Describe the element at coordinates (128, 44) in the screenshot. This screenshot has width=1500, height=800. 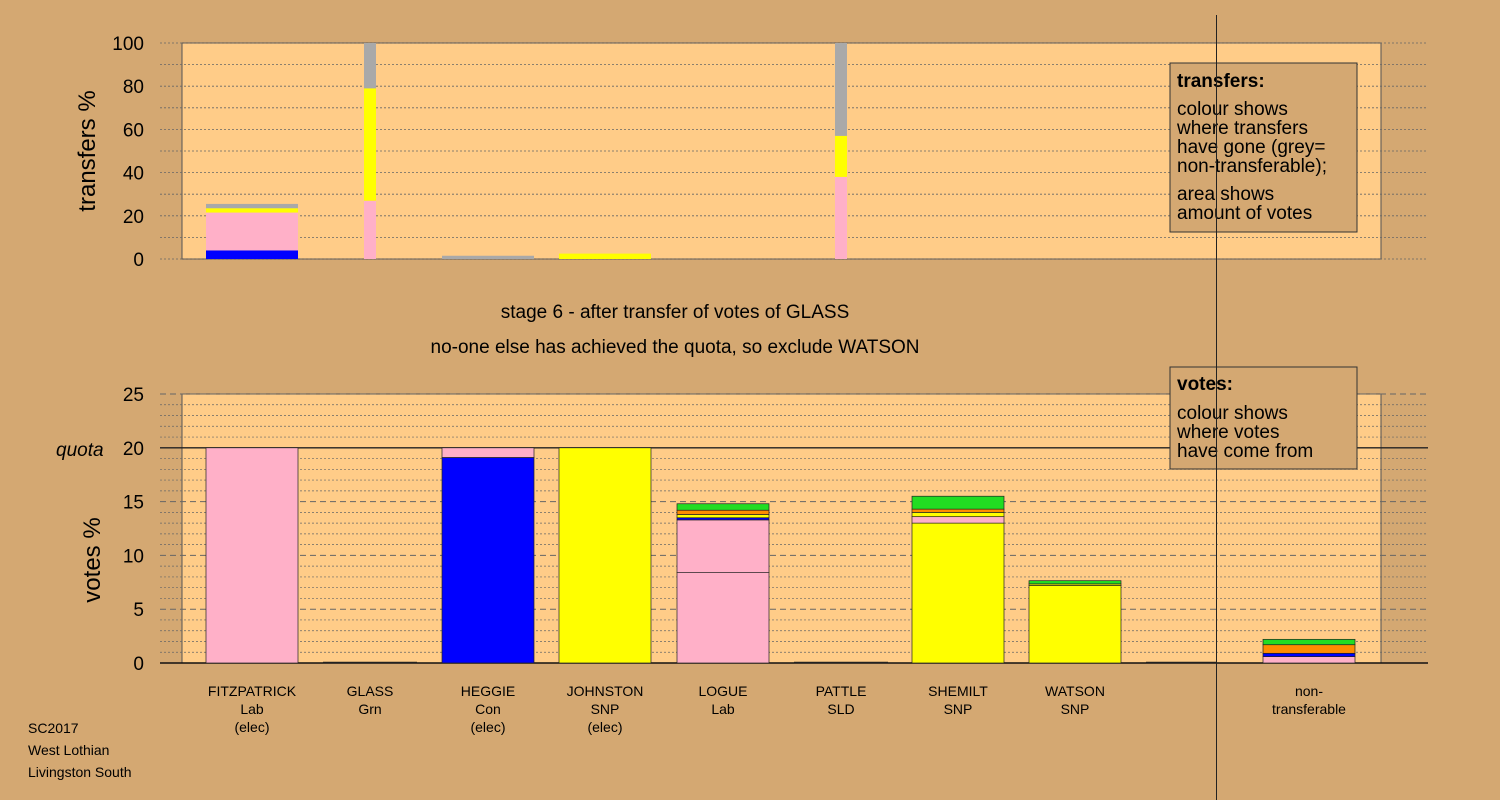
I see `transfers-y-tick-label: 100` at that location.